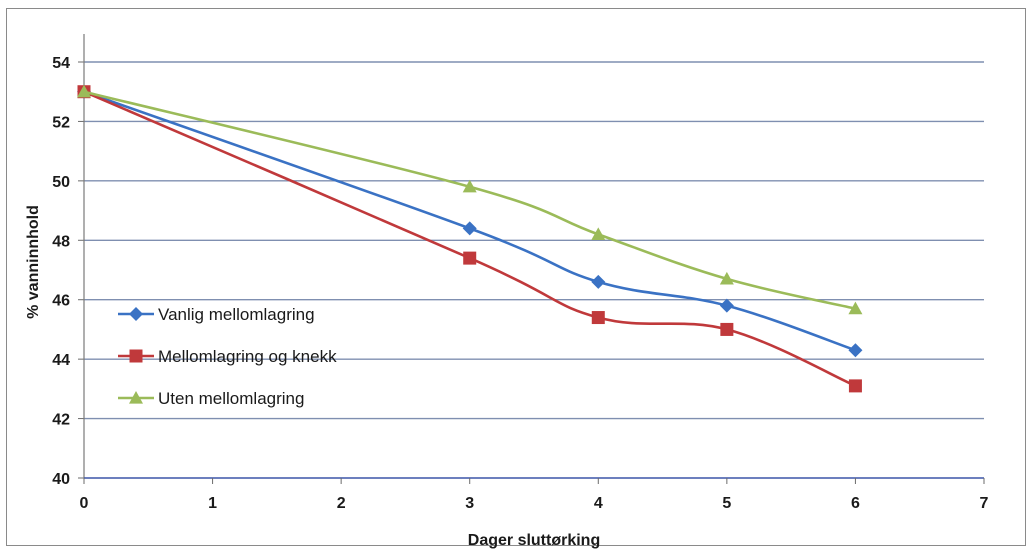 This screenshot has height=553, width=1035. What do you see at coordinates (231, 398) in the screenshot?
I see `legend-label: Uten mellomlagring` at bounding box center [231, 398].